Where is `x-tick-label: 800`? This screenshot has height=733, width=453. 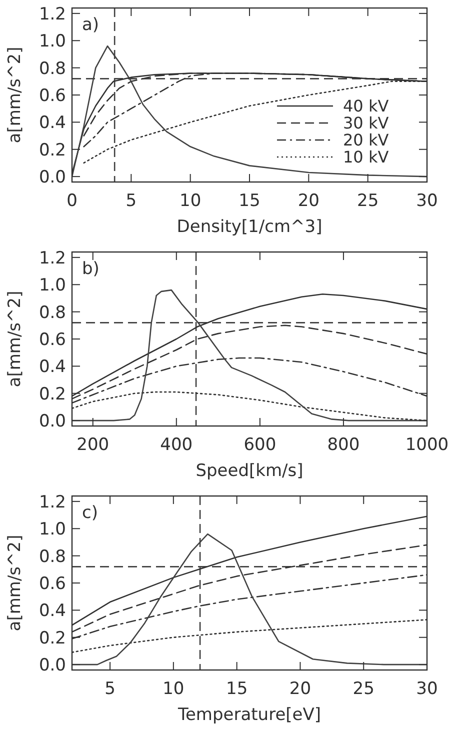 x-tick-label: 800 is located at coordinates (343, 445).